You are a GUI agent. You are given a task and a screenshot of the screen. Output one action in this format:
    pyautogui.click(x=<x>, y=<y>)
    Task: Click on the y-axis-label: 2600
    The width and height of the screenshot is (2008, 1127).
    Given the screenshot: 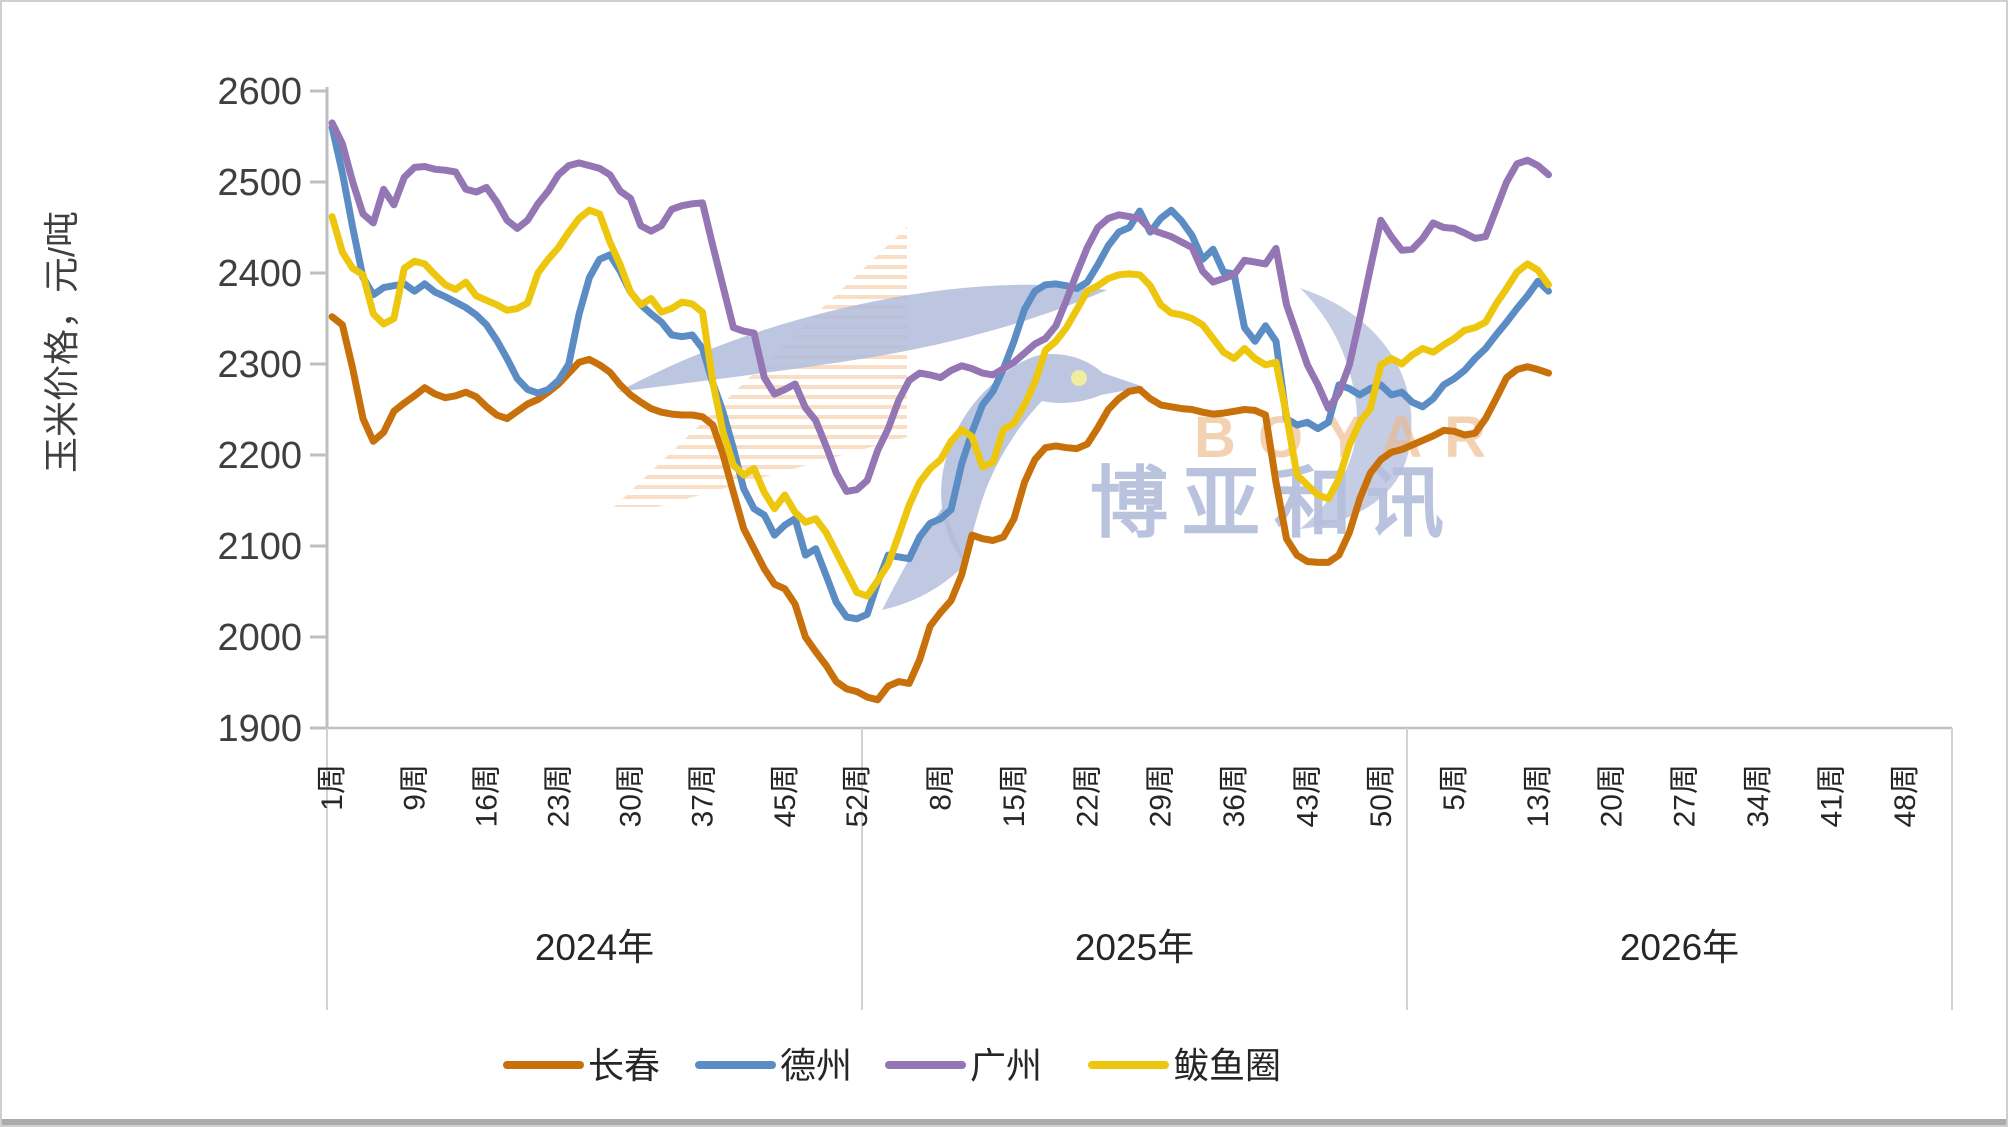 What is the action you would take?
    pyautogui.click(x=259, y=92)
    